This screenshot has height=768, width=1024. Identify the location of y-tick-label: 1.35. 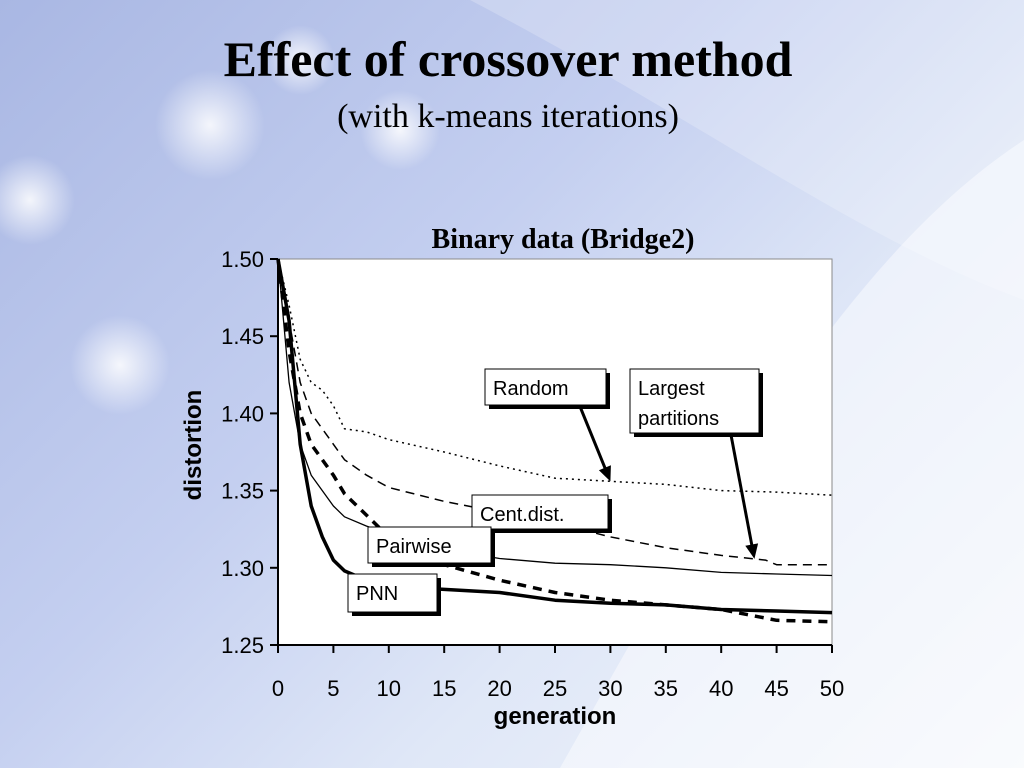
(242, 491).